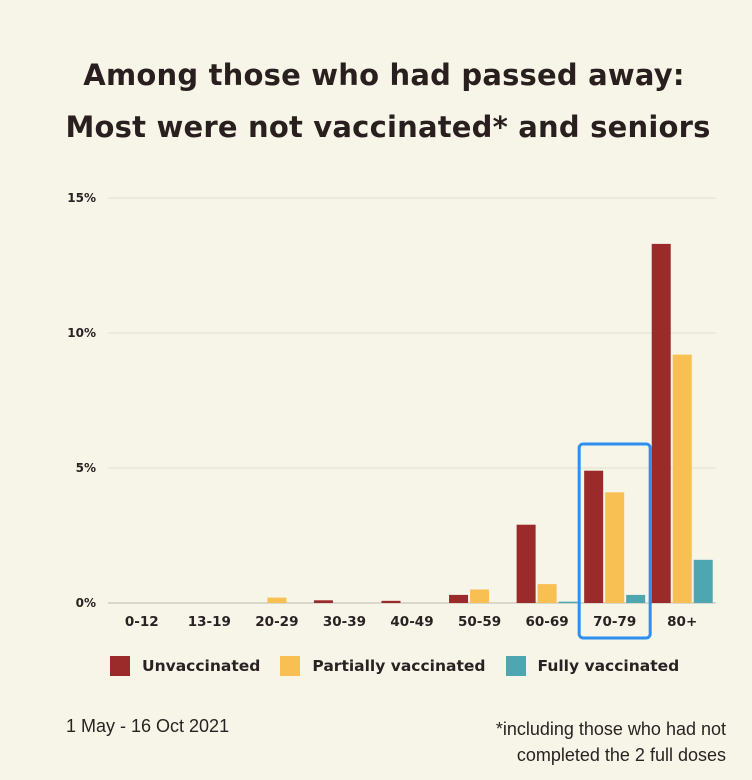  Describe the element at coordinates (388, 127) in the screenshot. I see `chart-title-line-2: Most were not vaccinated* and seniors` at that location.